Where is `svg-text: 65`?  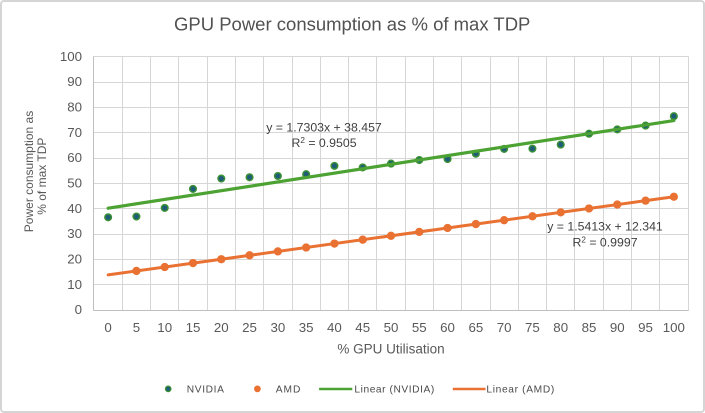 svg-text: 65 is located at coordinates (475, 327).